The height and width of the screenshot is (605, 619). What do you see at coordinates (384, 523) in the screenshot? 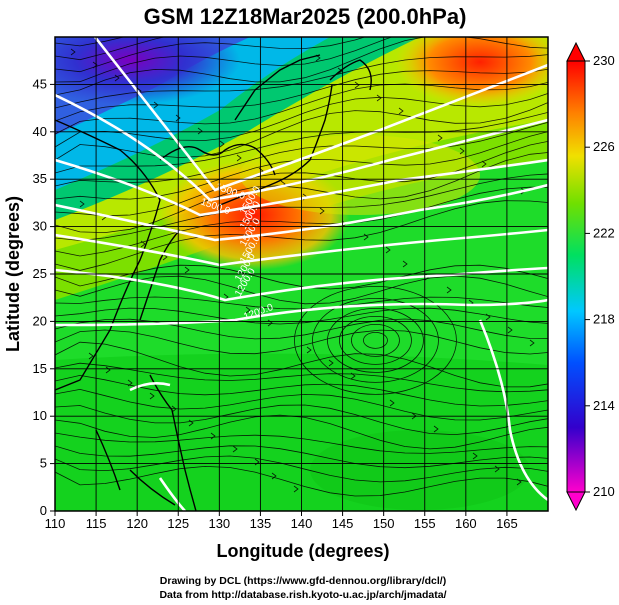
I see `x-tick-label-150: 150` at bounding box center [384, 523].